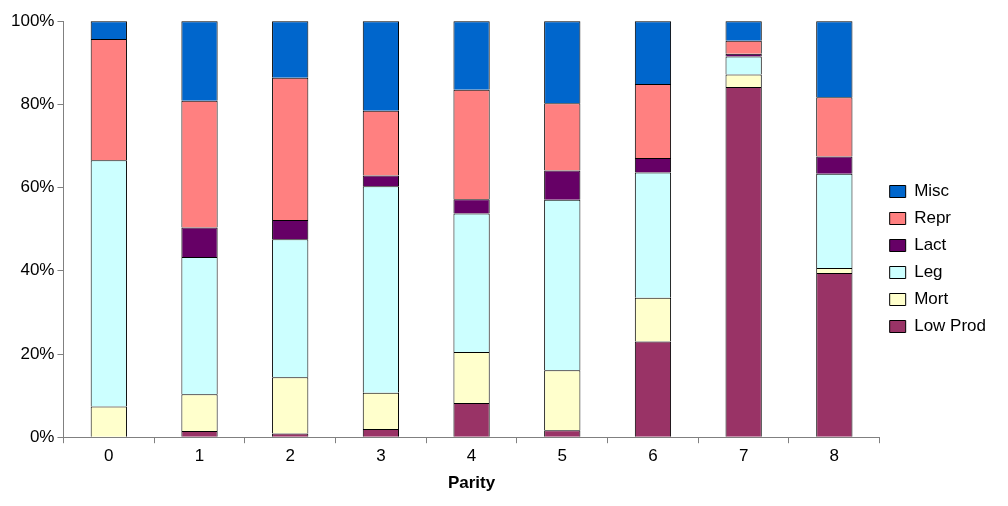  I want to click on x-tick-label: 0, so click(109, 456).